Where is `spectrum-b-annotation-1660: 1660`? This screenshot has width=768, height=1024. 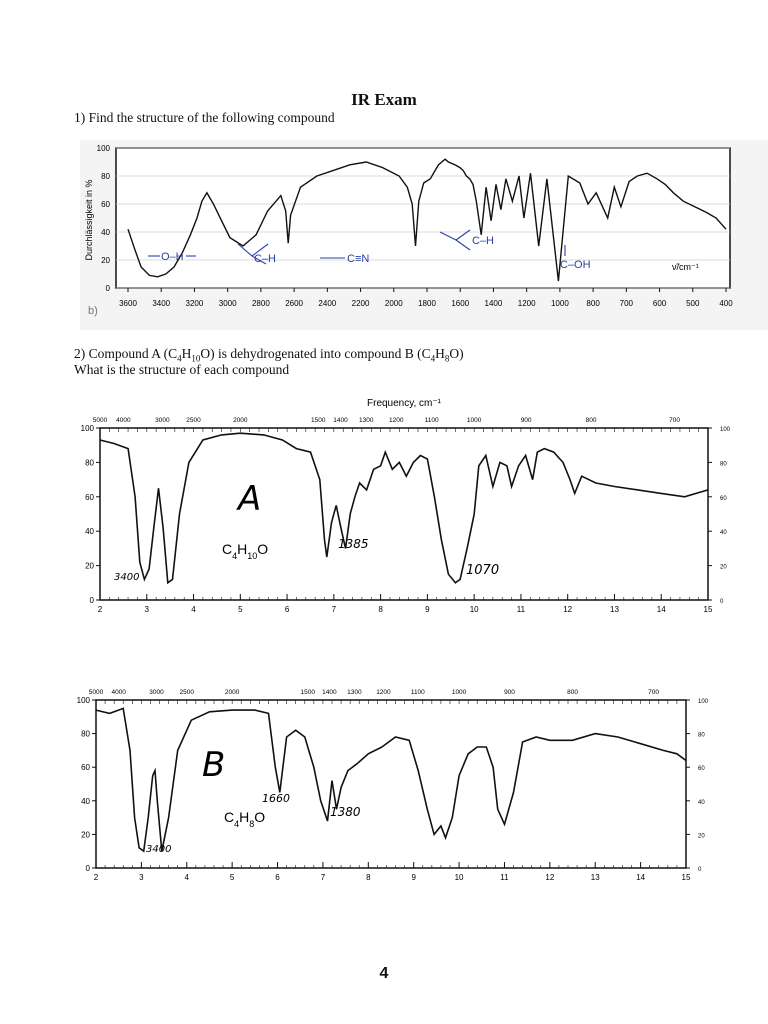
spectrum-b-annotation-1660: 1660 is located at coordinates (276, 798).